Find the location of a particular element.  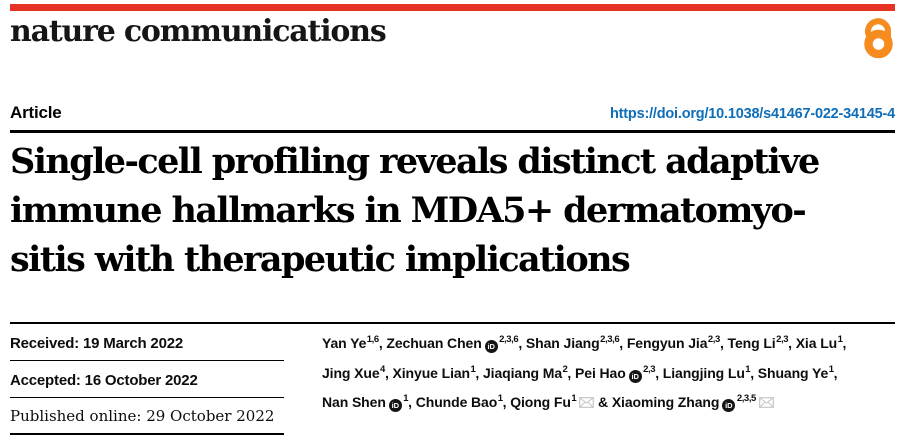

received-date: Received: 19 March 2022 is located at coordinates (147, 342).